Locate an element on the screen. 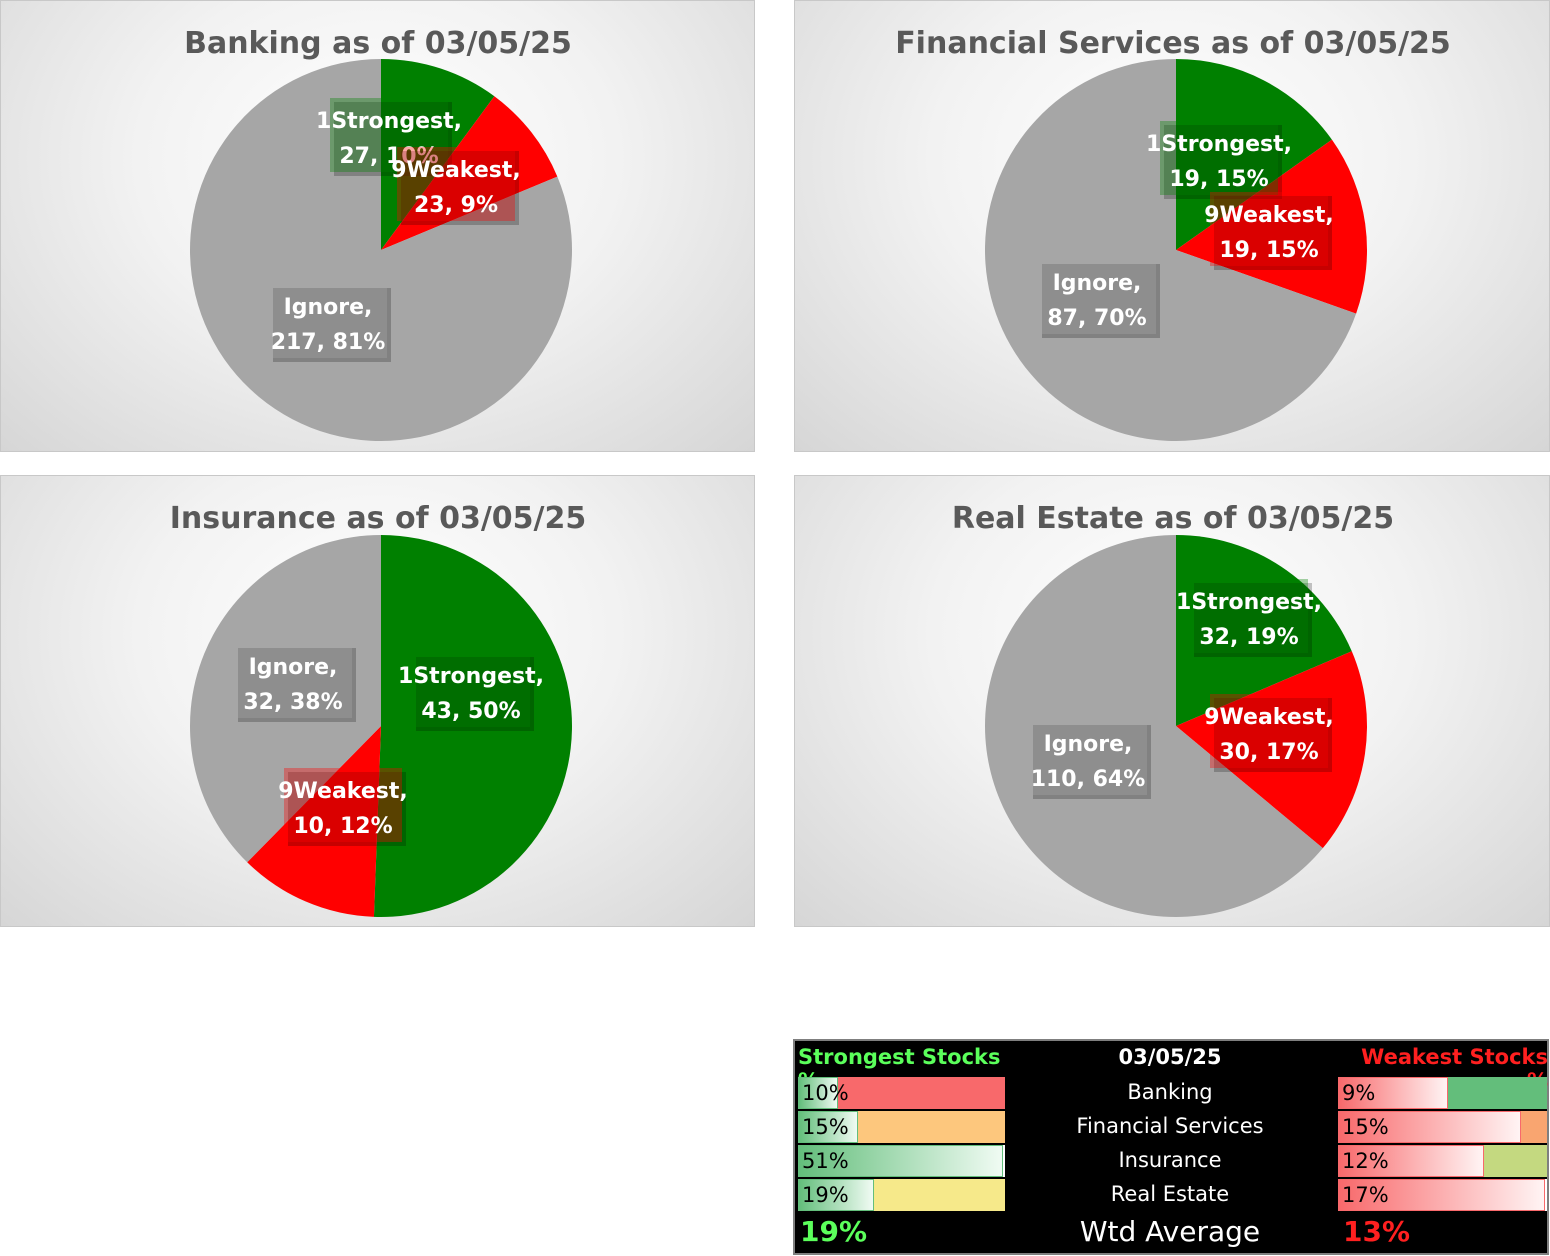 This screenshot has width=1550, height=1256. weak-pct-cell: 17% is located at coordinates (1442, 1195).